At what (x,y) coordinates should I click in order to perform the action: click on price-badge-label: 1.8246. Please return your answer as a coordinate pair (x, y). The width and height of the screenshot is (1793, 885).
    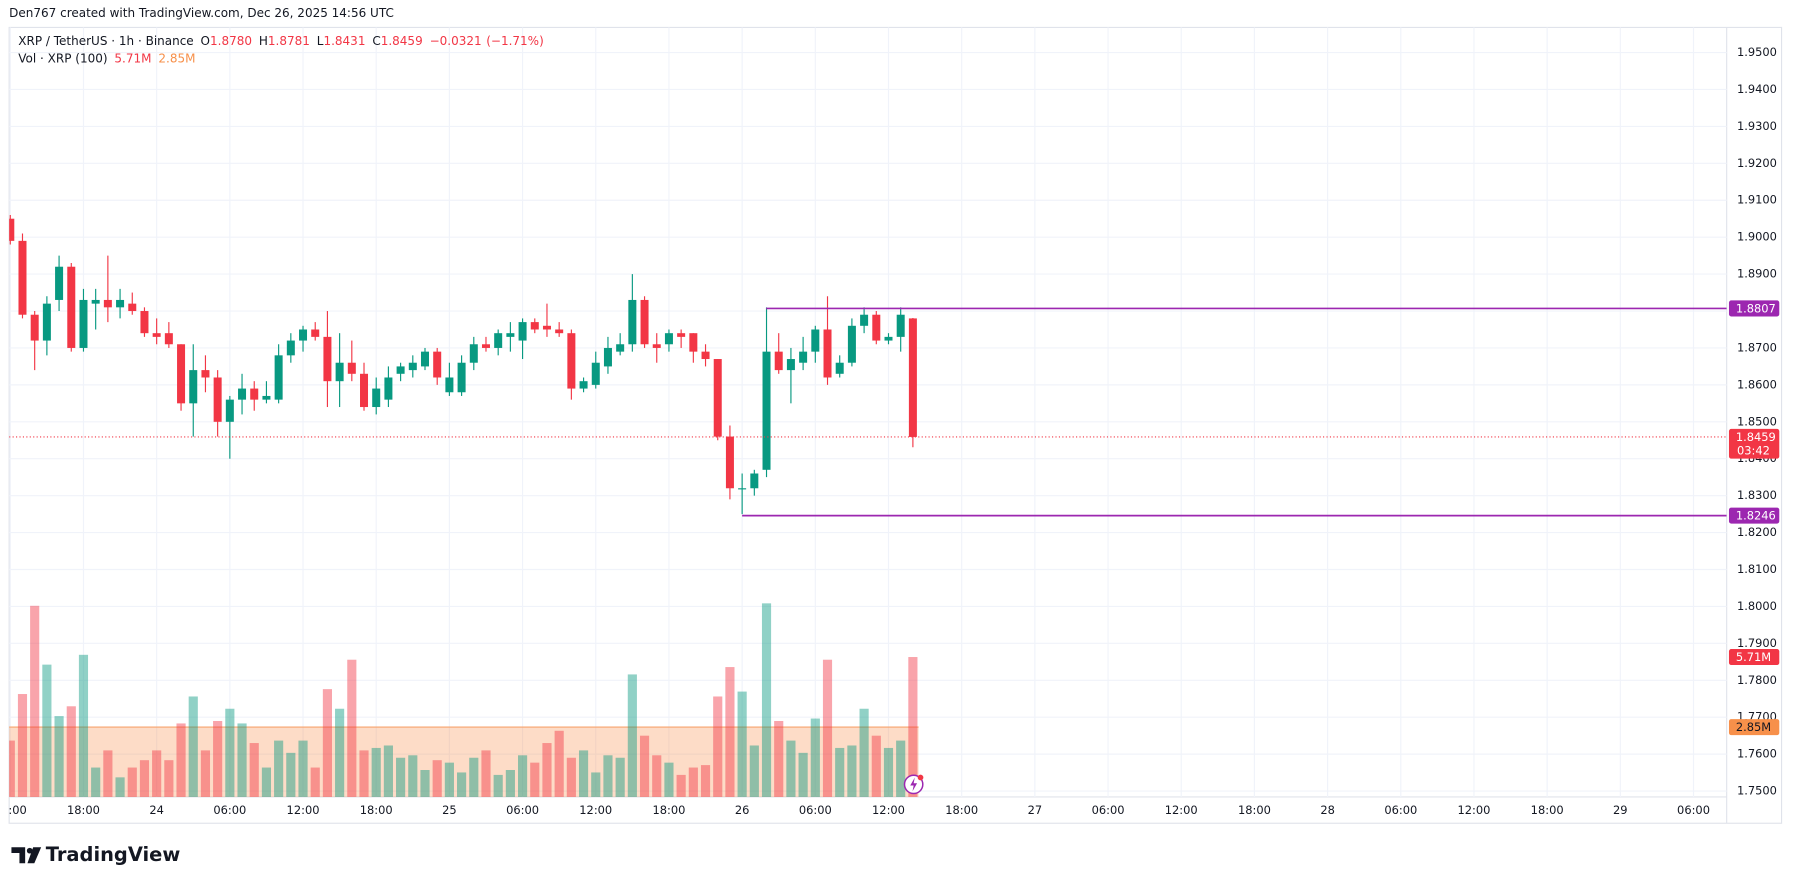
    Looking at the image, I should click on (1756, 516).